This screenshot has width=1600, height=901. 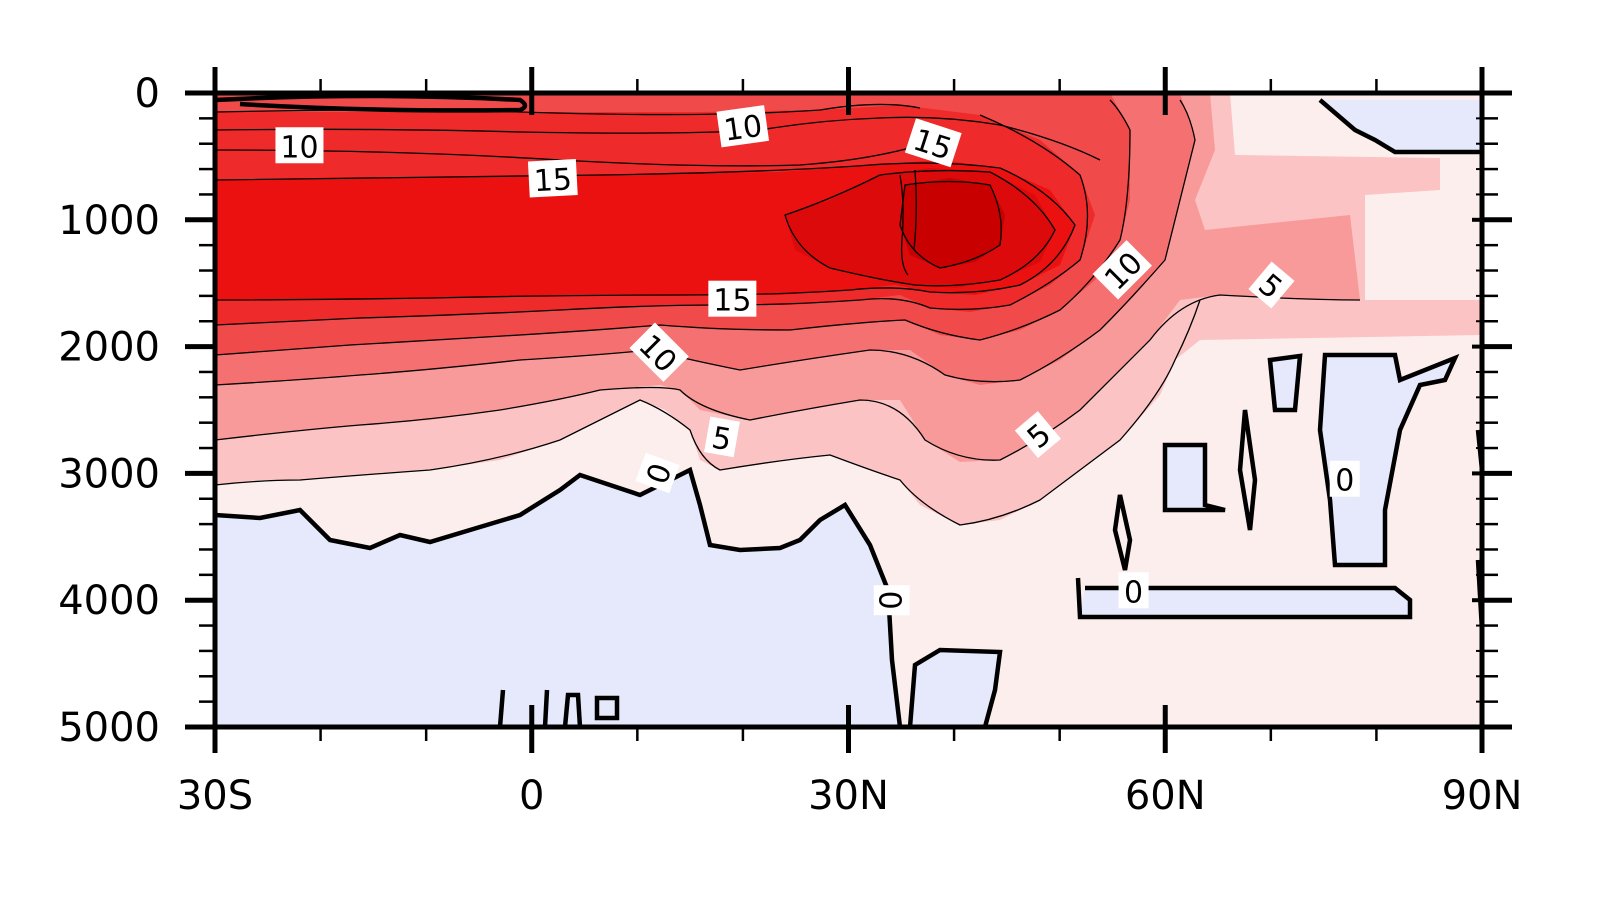 What do you see at coordinates (109, 348) in the screenshot?
I see `y-tick-label: 2000` at bounding box center [109, 348].